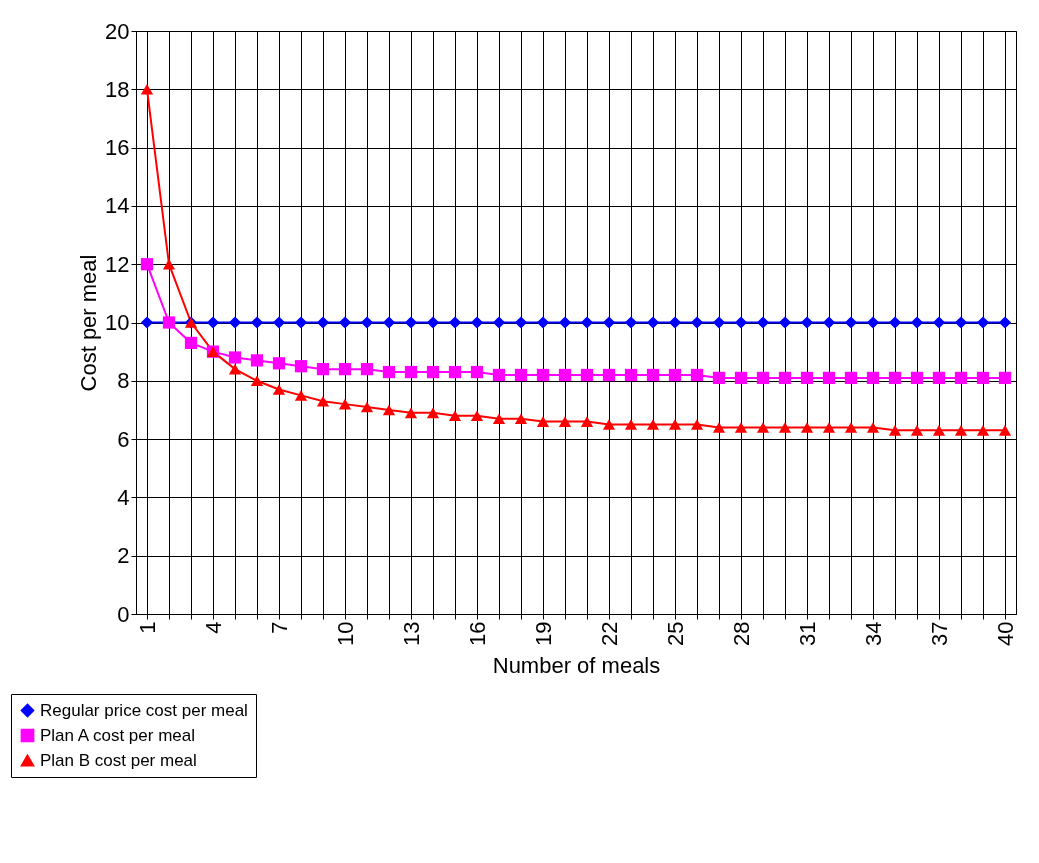  What do you see at coordinates (609, 633) in the screenshot?
I see `x-tick-label: 22` at bounding box center [609, 633].